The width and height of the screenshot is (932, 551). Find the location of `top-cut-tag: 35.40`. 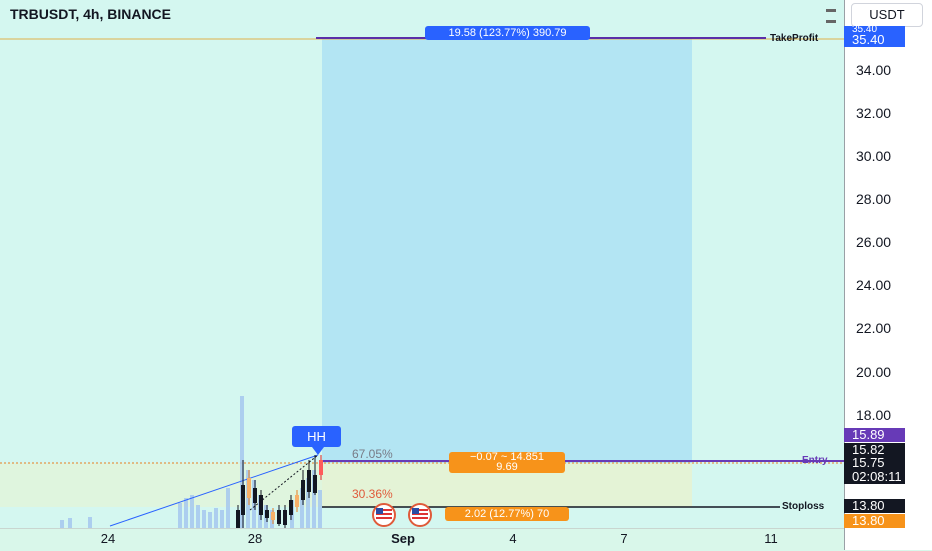

top-cut-tag: 35.40 is located at coordinates (874, 30).